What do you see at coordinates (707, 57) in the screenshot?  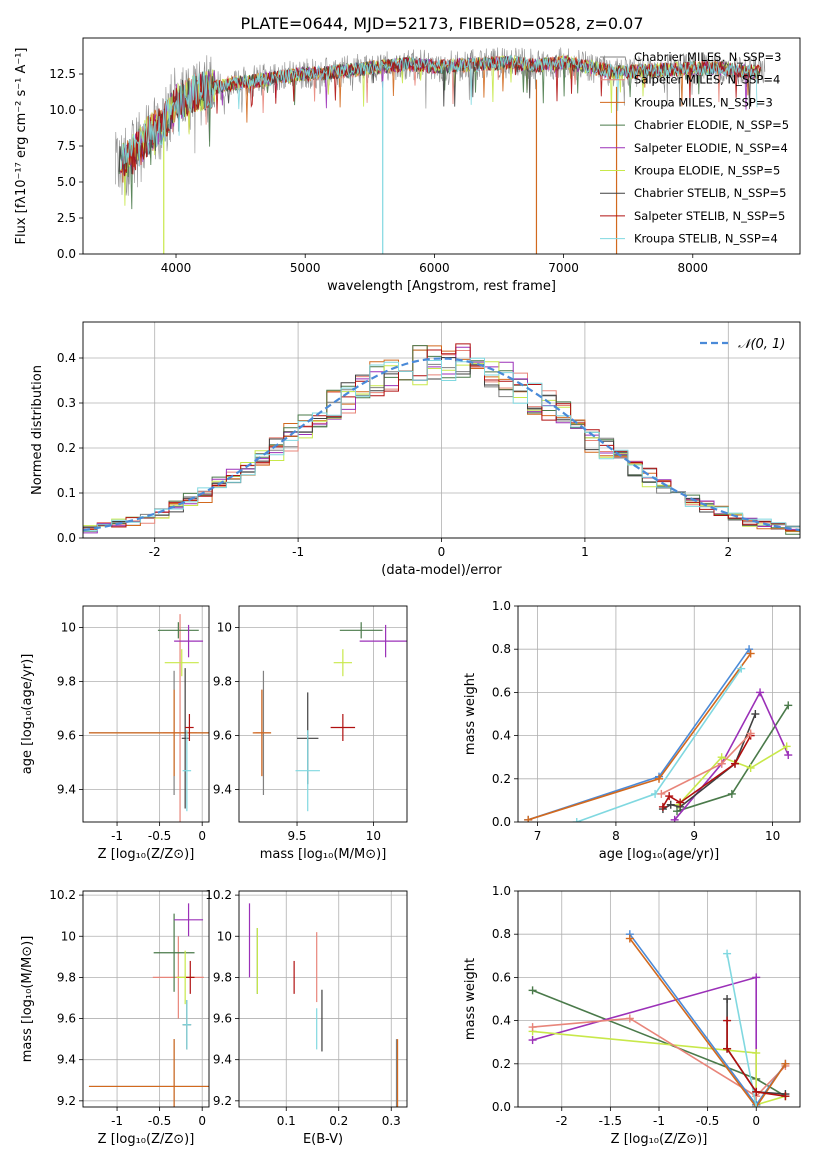 I see `legend-label: Chabrier MILES, N_SSP=3` at bounding box center [707, 57].